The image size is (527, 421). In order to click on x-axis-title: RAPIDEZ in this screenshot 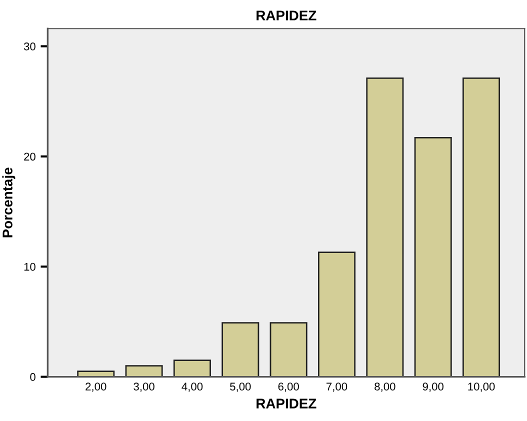, I will do `click(286, 403)`.